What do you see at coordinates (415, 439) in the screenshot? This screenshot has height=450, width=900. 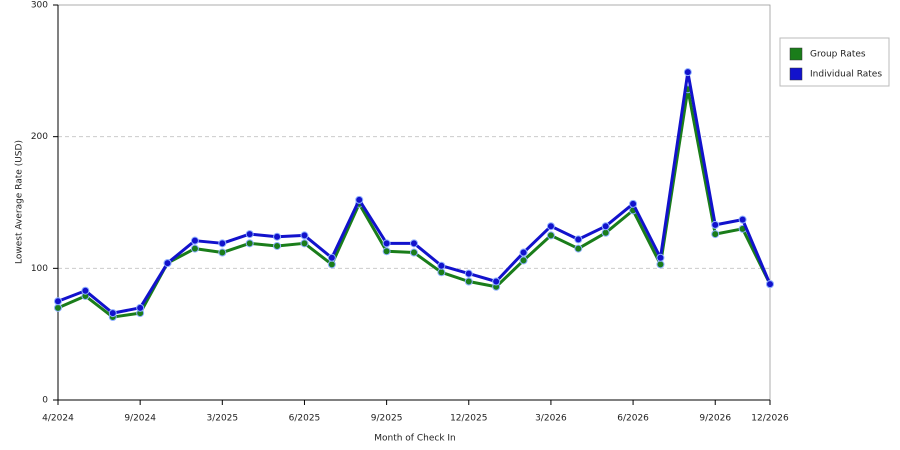 I see `x-axis-label: Month of Check In` at bounding box center [415, 439].